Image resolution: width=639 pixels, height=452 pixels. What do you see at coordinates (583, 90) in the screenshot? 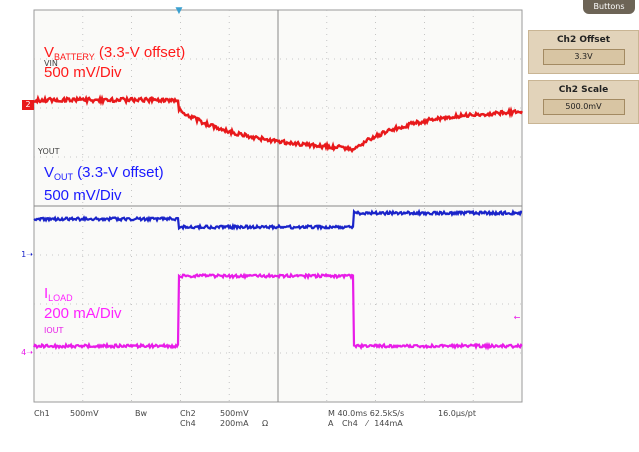
I see `ch2-scale-title: Ch2 Scale` at bounding box center [583, 90].